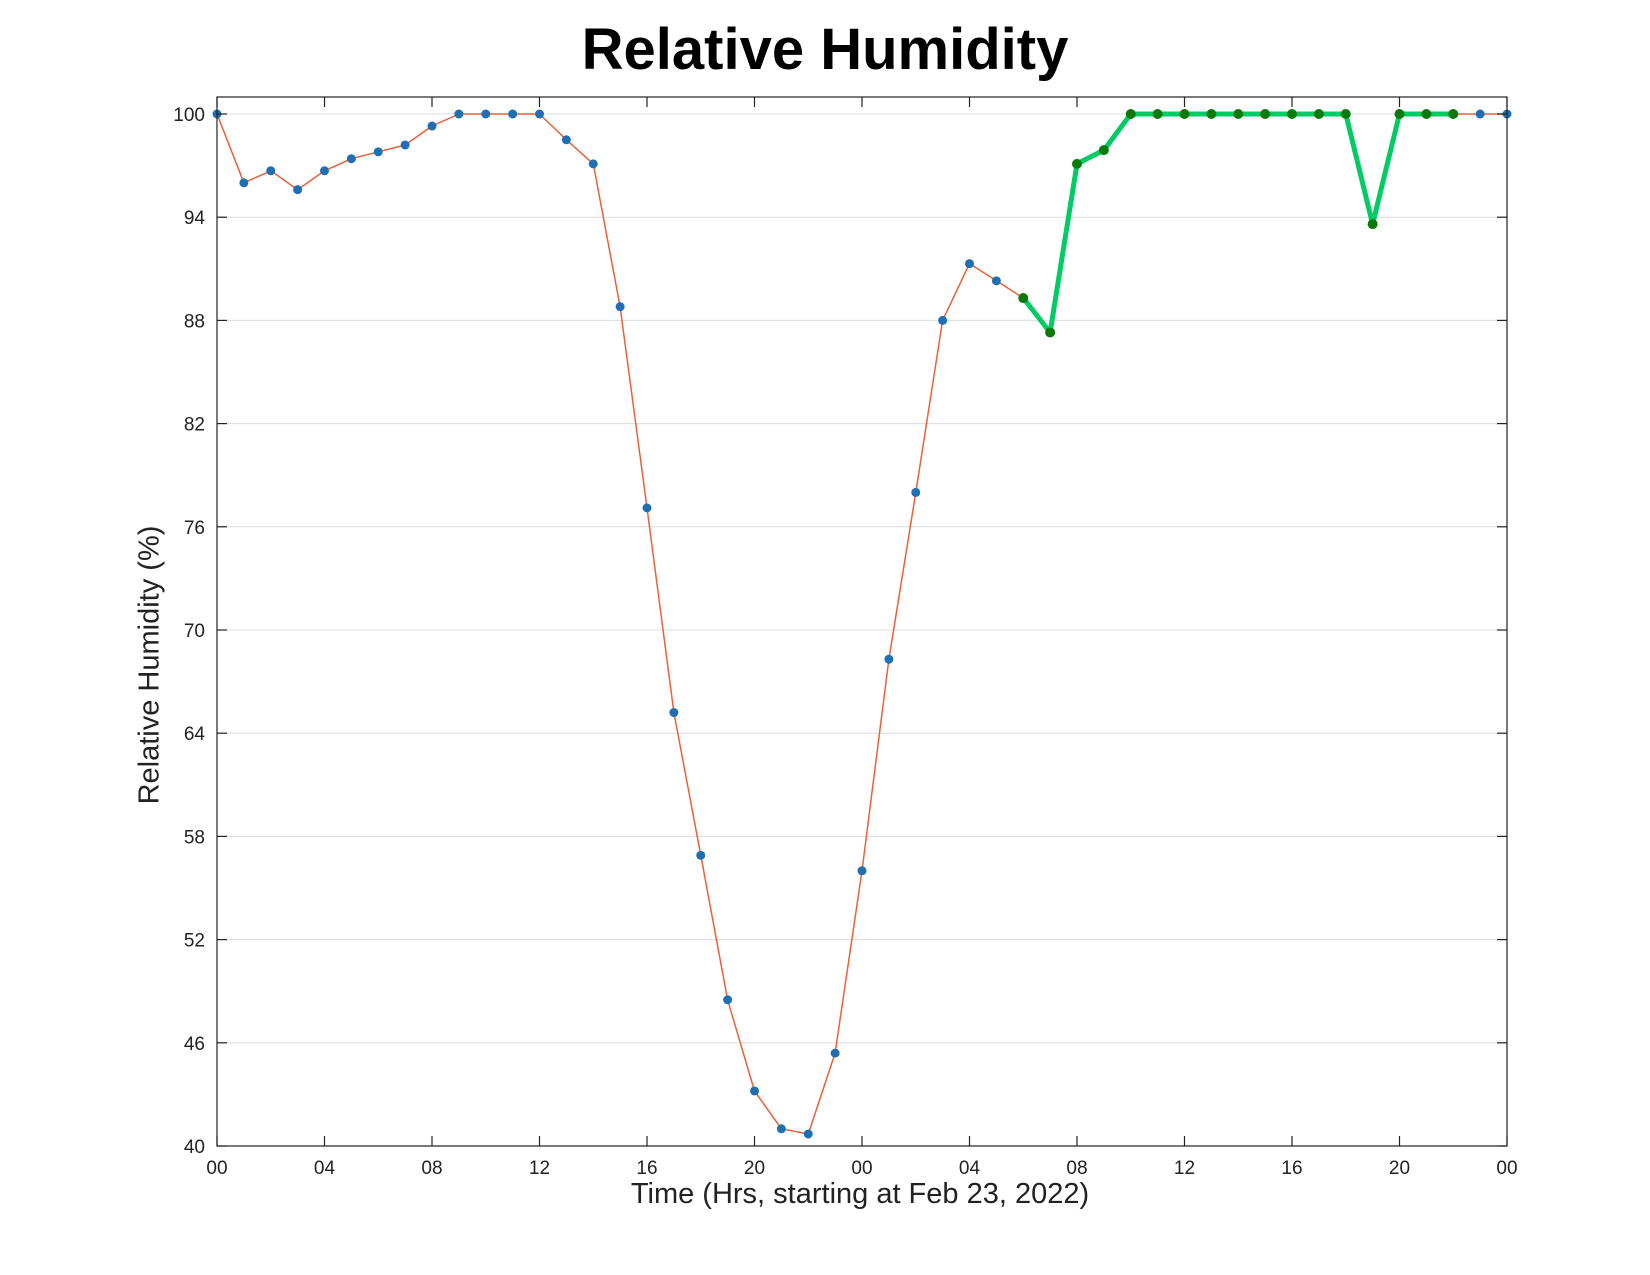 The width and height of the screenshot is (1650, 1275). Describe the element at coordinates (194, 1044) in the screenshot. I see `y-tick-label: 46` at that location.